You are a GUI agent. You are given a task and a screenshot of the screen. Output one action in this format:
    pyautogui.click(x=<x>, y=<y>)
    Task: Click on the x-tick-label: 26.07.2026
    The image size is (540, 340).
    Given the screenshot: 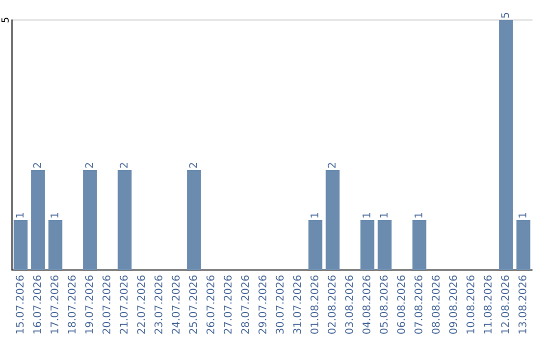 What is the action you would take?
    pyautogui.click(x=210, y=305)
    